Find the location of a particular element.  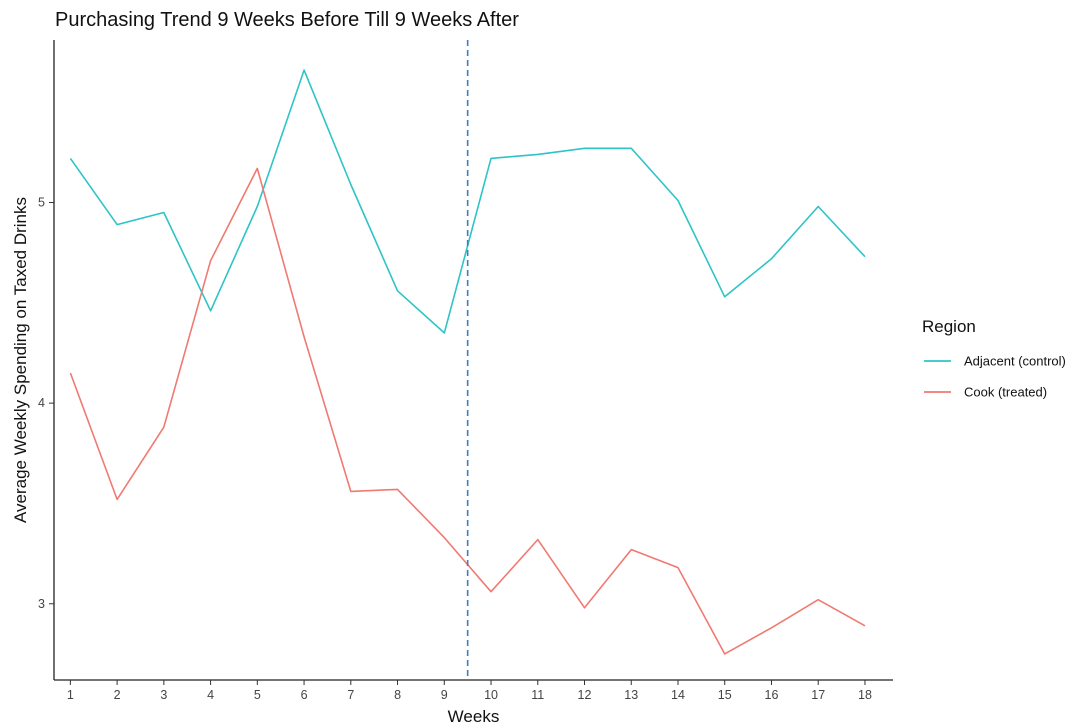

x-tick-label: 9 is located at coordinates (444, 695).